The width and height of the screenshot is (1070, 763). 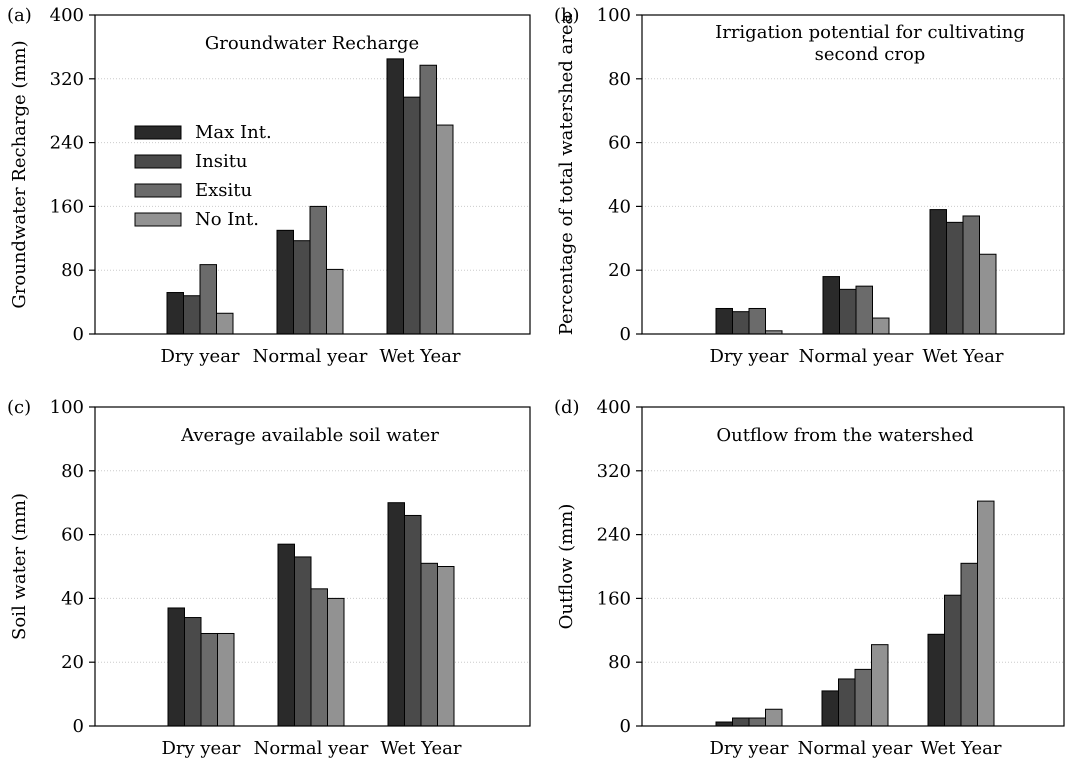 I want to click on y-axis-label: Outflow (mm), so click(x=566, y=567).